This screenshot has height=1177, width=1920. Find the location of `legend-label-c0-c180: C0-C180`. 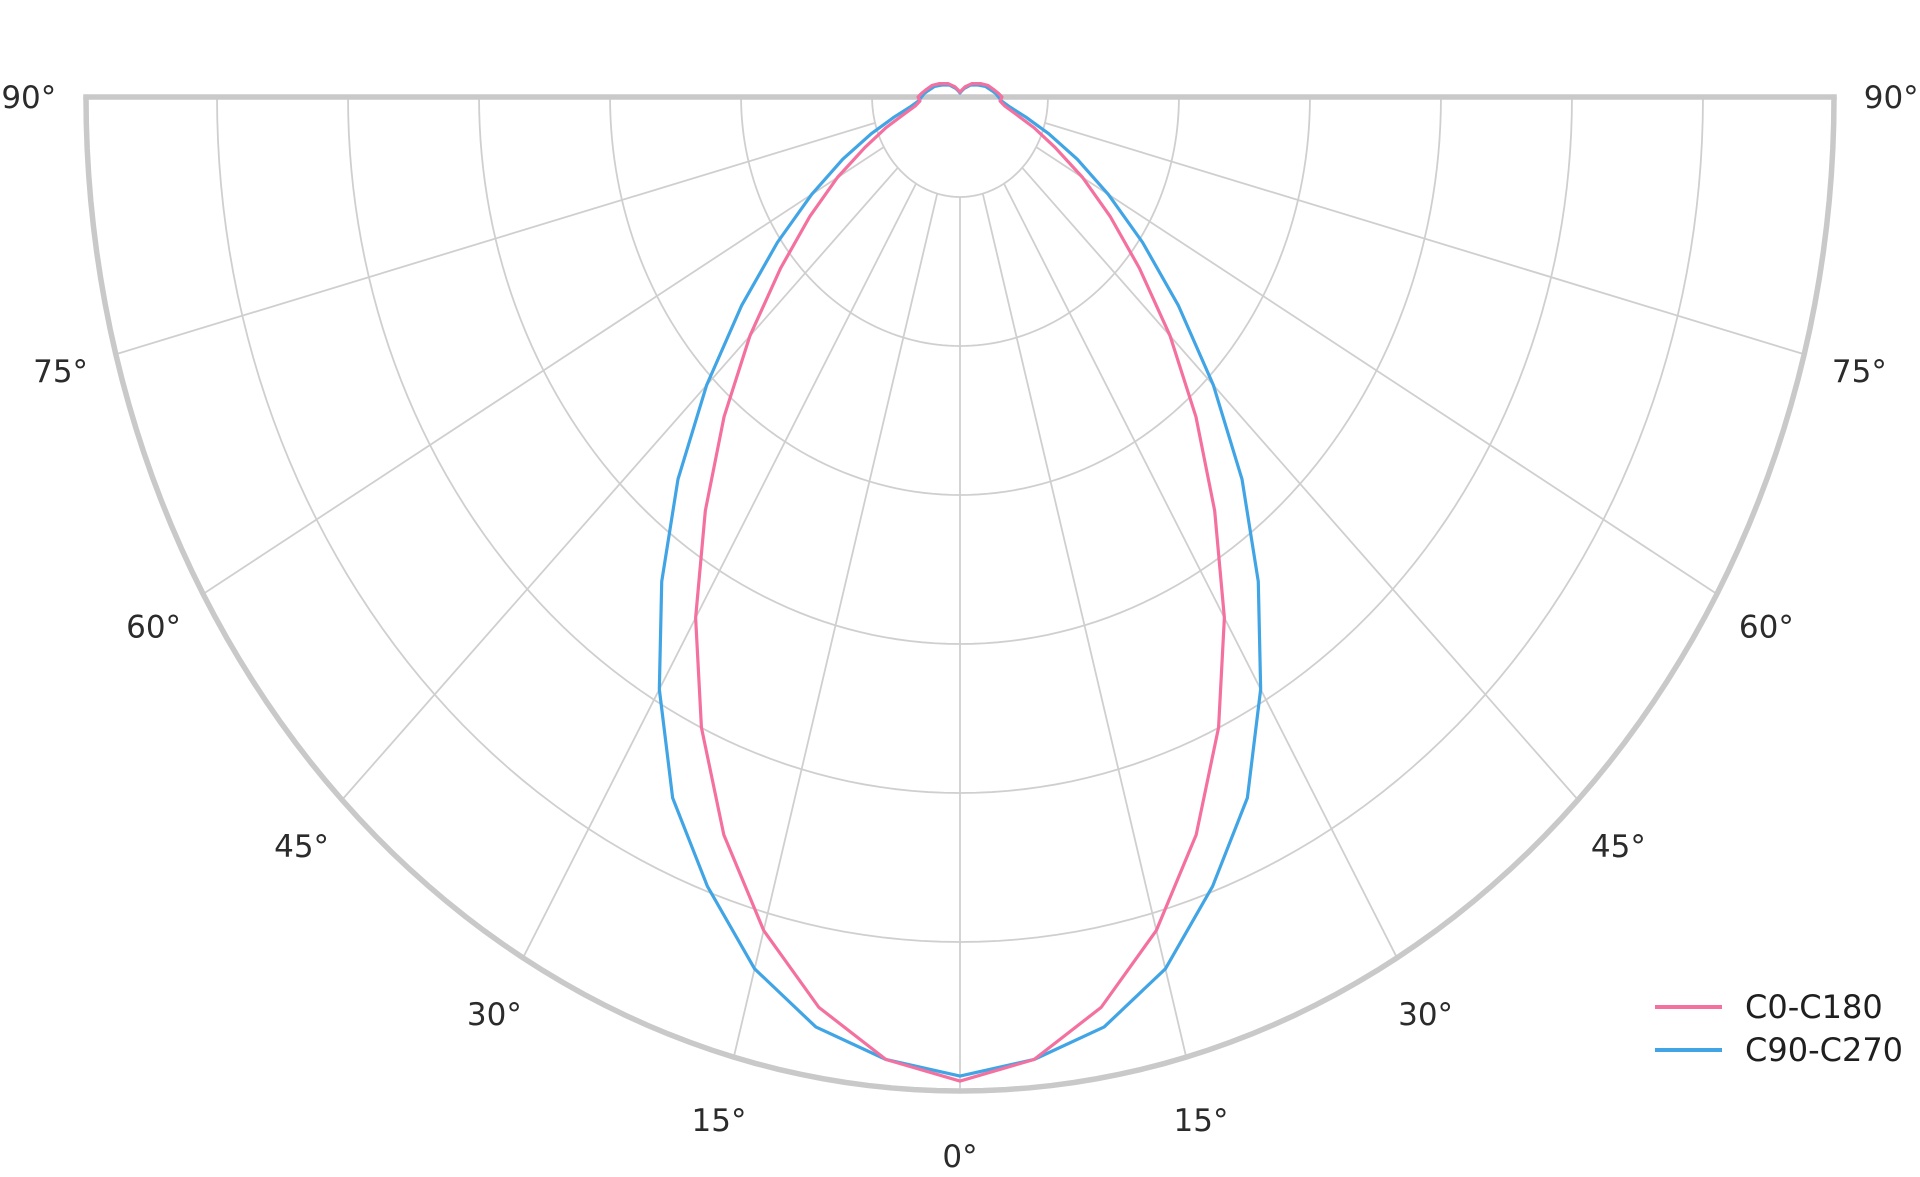

legend-label-c0-c180: C0-C180 is located at coordinates (1814, 1007).